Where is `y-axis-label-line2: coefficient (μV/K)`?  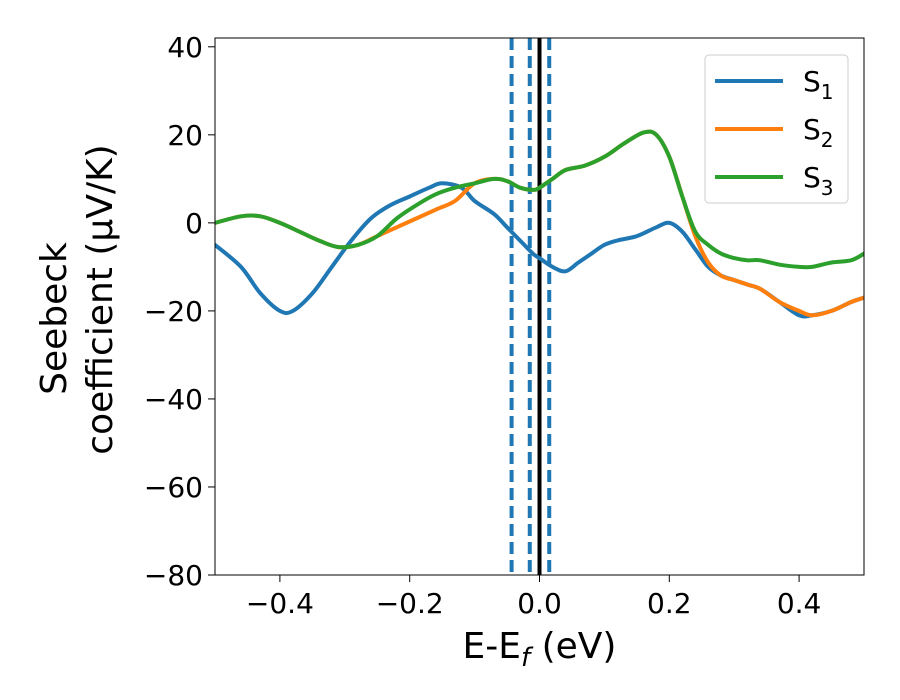 y-axis-label-line2: coefficient (μV/K) is located at coordinates (100, 299).